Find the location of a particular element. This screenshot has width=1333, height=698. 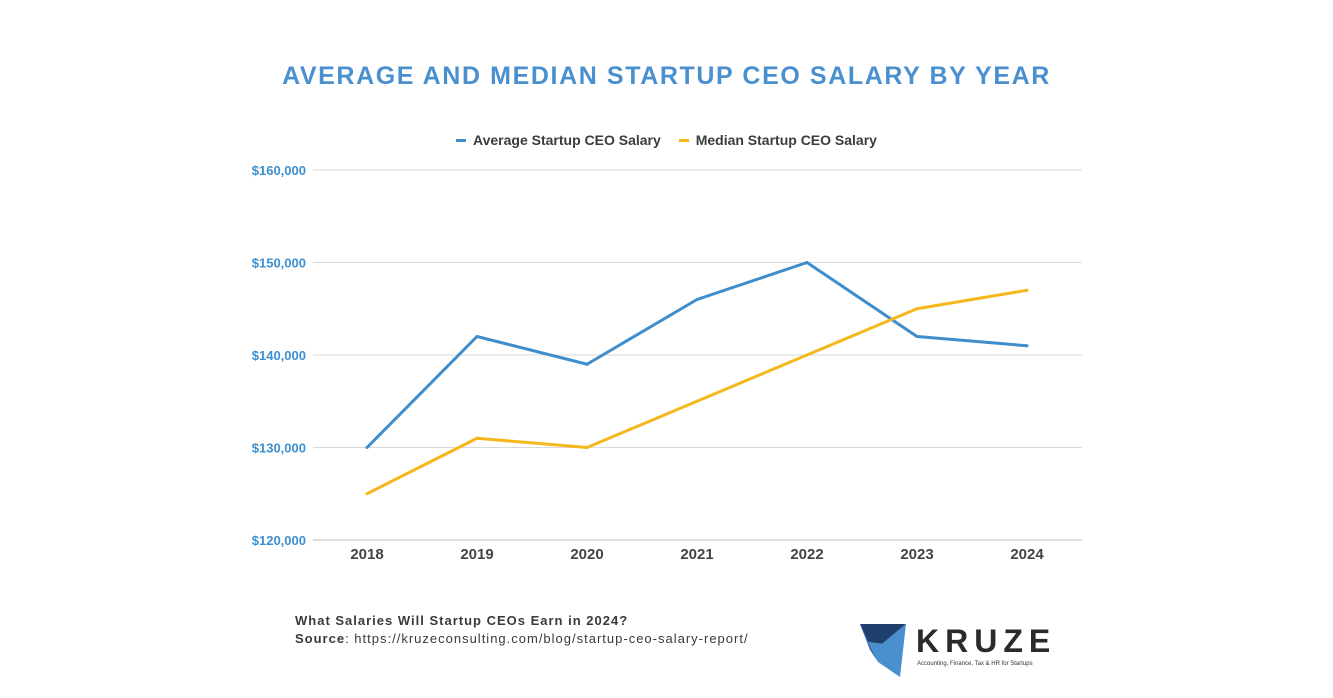

legend-item-median: Median Startup CEO Salary is located at coordinates (777, 140).